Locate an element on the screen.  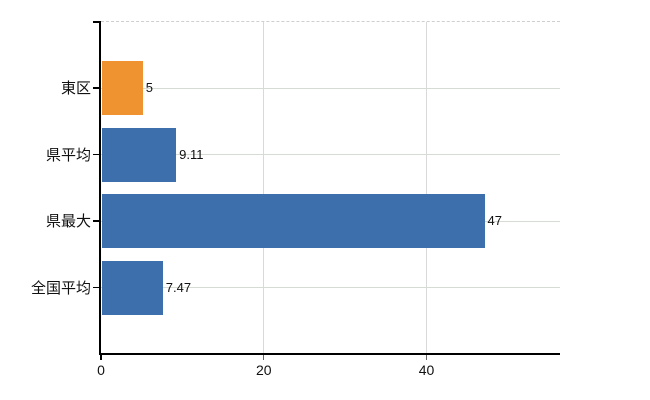
x-tick-label: 0 is located at coordinates (101, 370).